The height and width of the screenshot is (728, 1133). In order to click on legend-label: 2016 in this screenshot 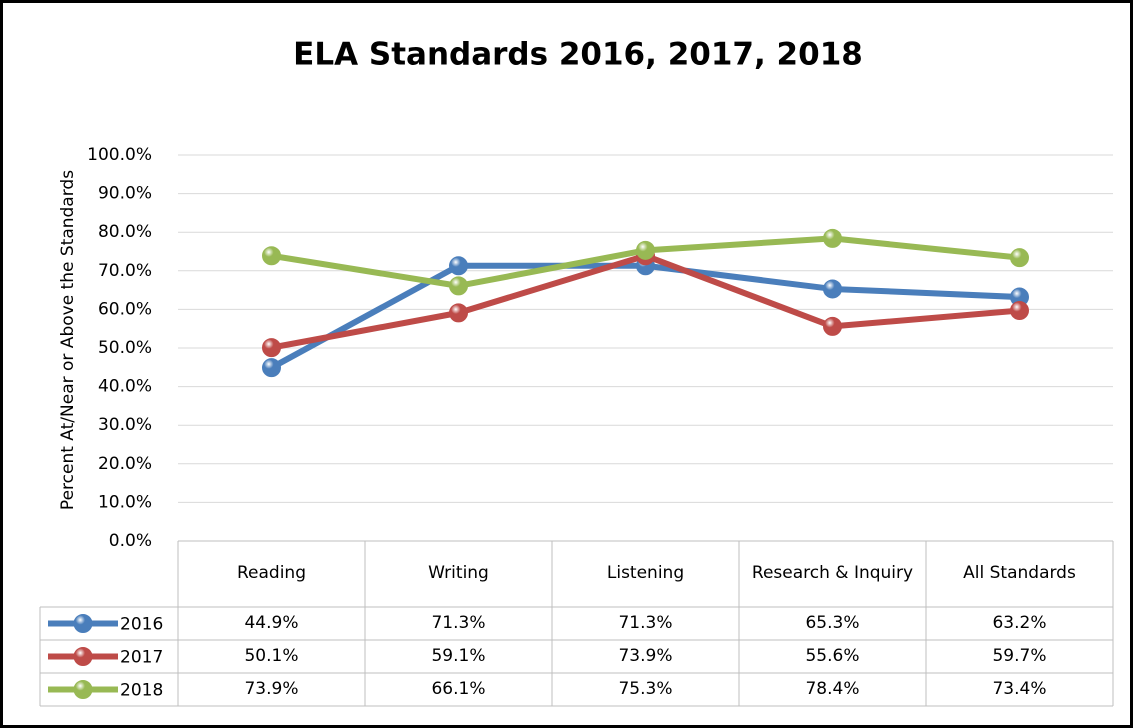, I will do `click(141, 625)`.